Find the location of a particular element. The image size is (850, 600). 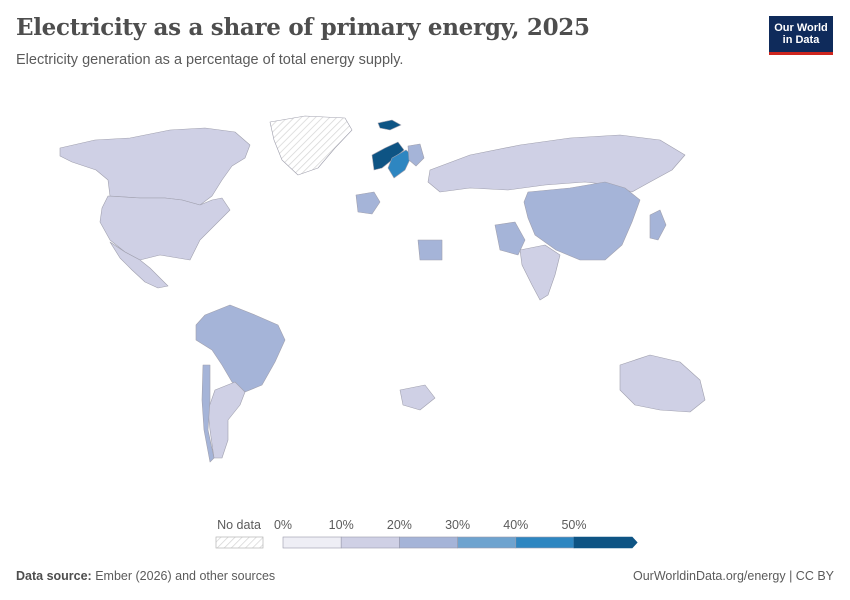

region-canada is located at coordinates (155, 166).